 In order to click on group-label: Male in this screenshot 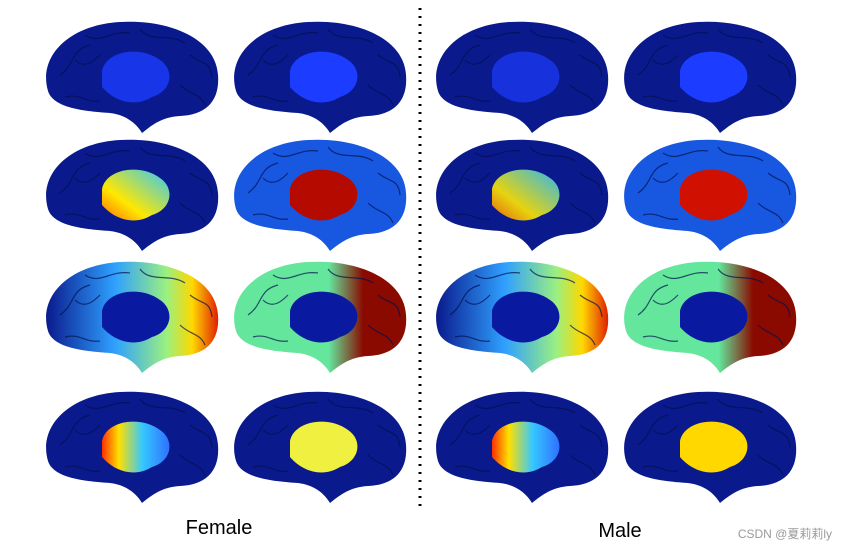, I will do `click(619, 531)`.